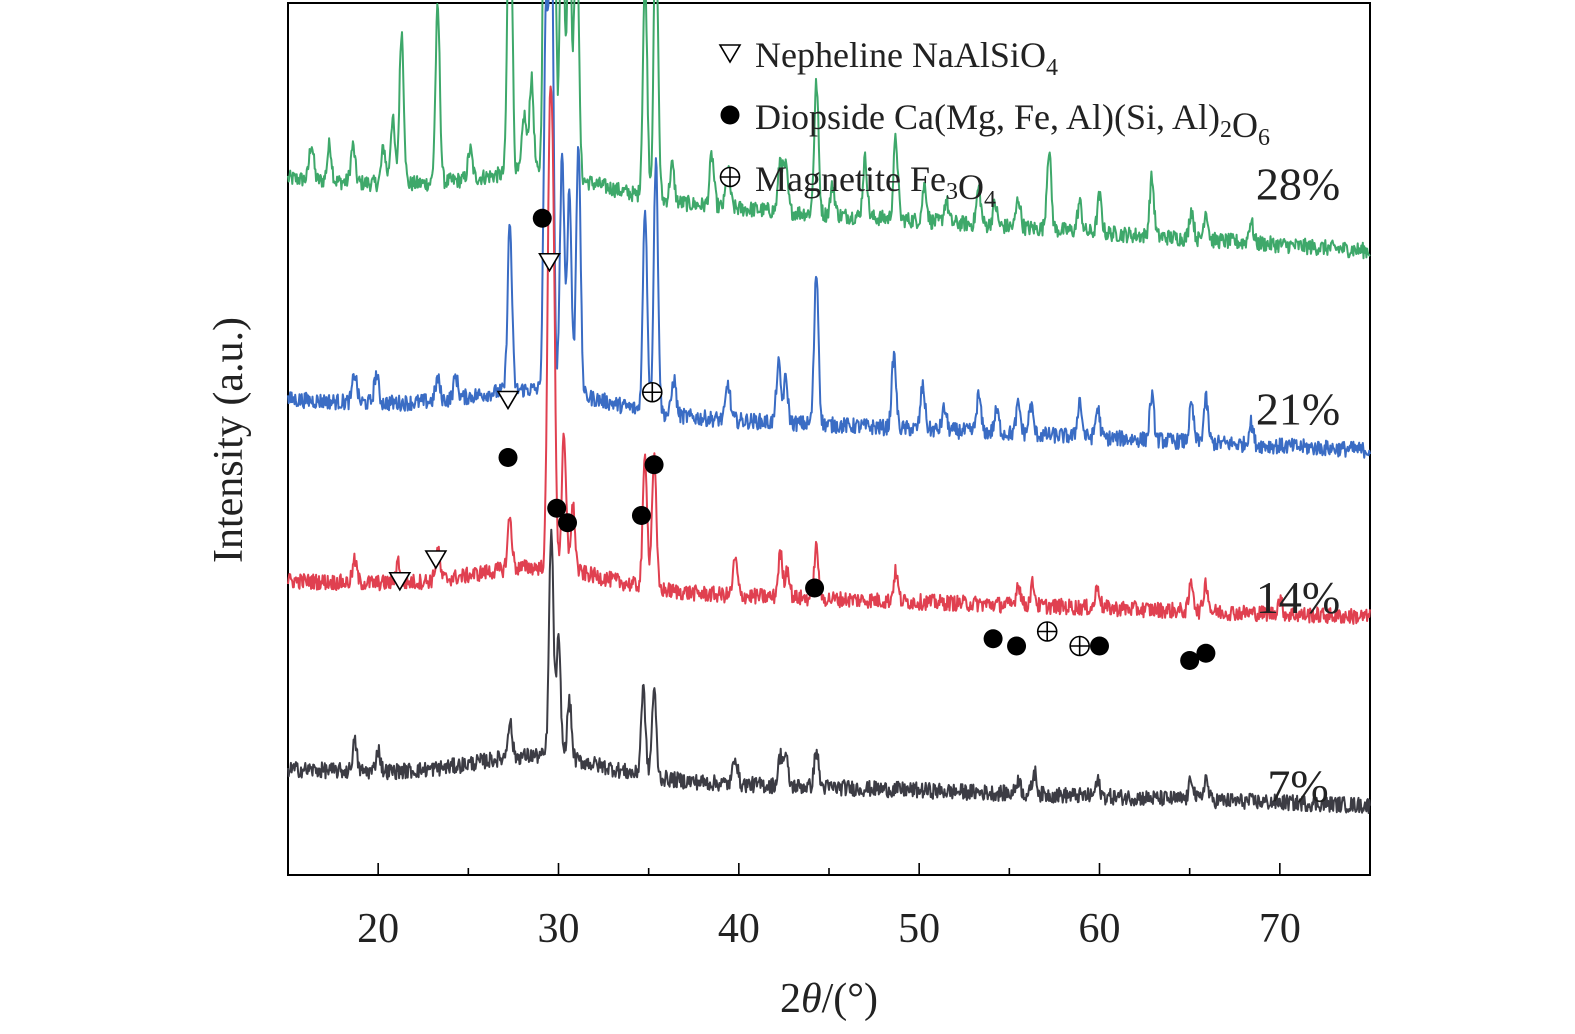  What do you see at coordinates (1298, 408) in the screenshot?
I see `series-label-21pct: 21%` at bounding box center [1298, 408].